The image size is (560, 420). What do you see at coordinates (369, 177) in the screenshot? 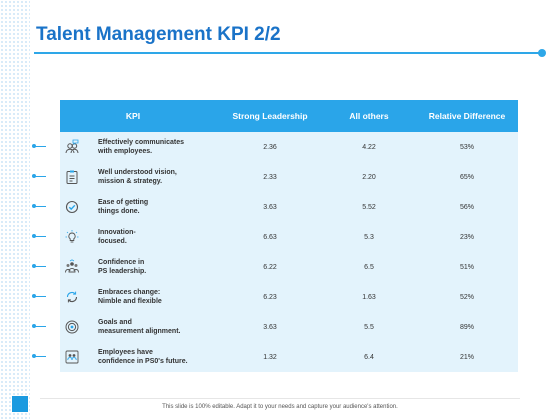
I see `all-others-value: 2.20` at bounding box center [369, 177].